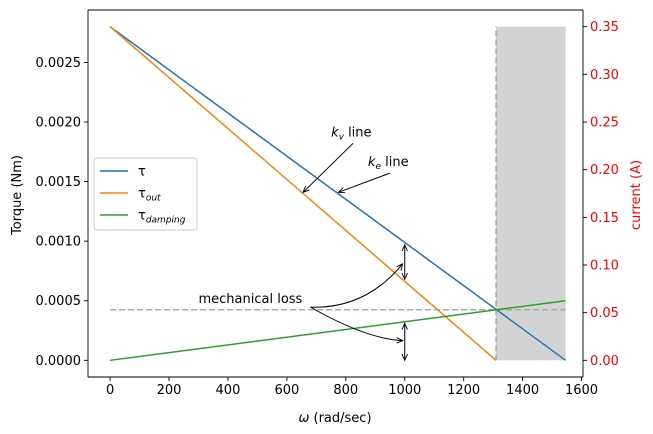 The height and width of the screenshot is (434, 653). Describe the element at coordinates (604, 75) in the screenshot. I see `y2-tick-label: 0.30` at that location.